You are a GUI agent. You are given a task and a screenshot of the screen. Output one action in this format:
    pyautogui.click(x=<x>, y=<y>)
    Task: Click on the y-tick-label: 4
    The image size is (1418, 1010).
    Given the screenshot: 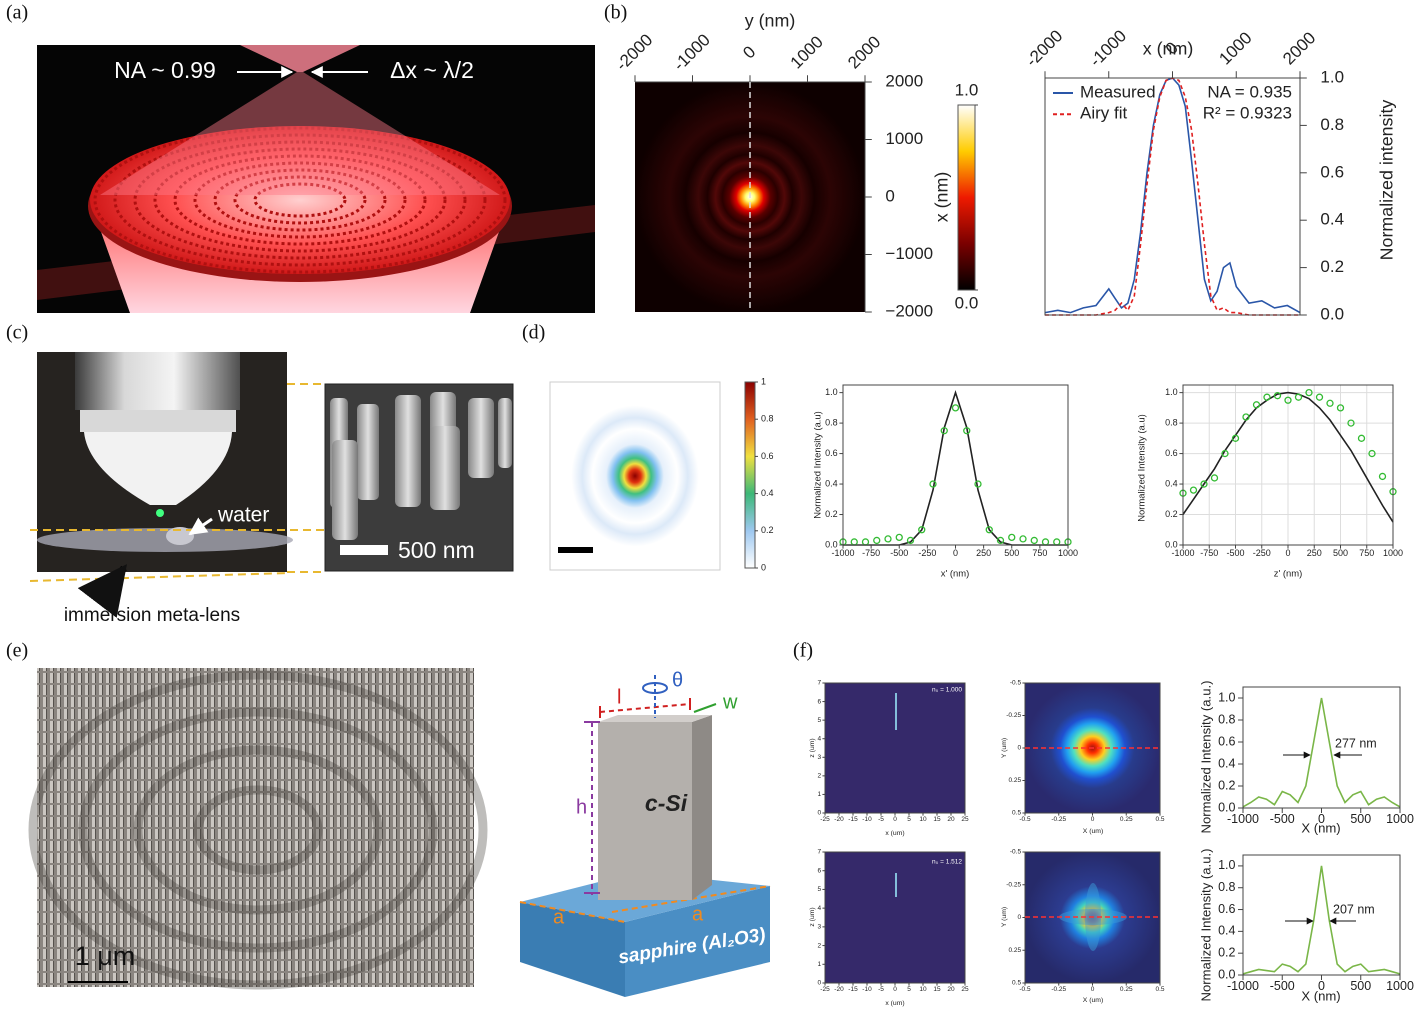 What is the action you would take?
    pyautogui.click(x=819, y=908)
    